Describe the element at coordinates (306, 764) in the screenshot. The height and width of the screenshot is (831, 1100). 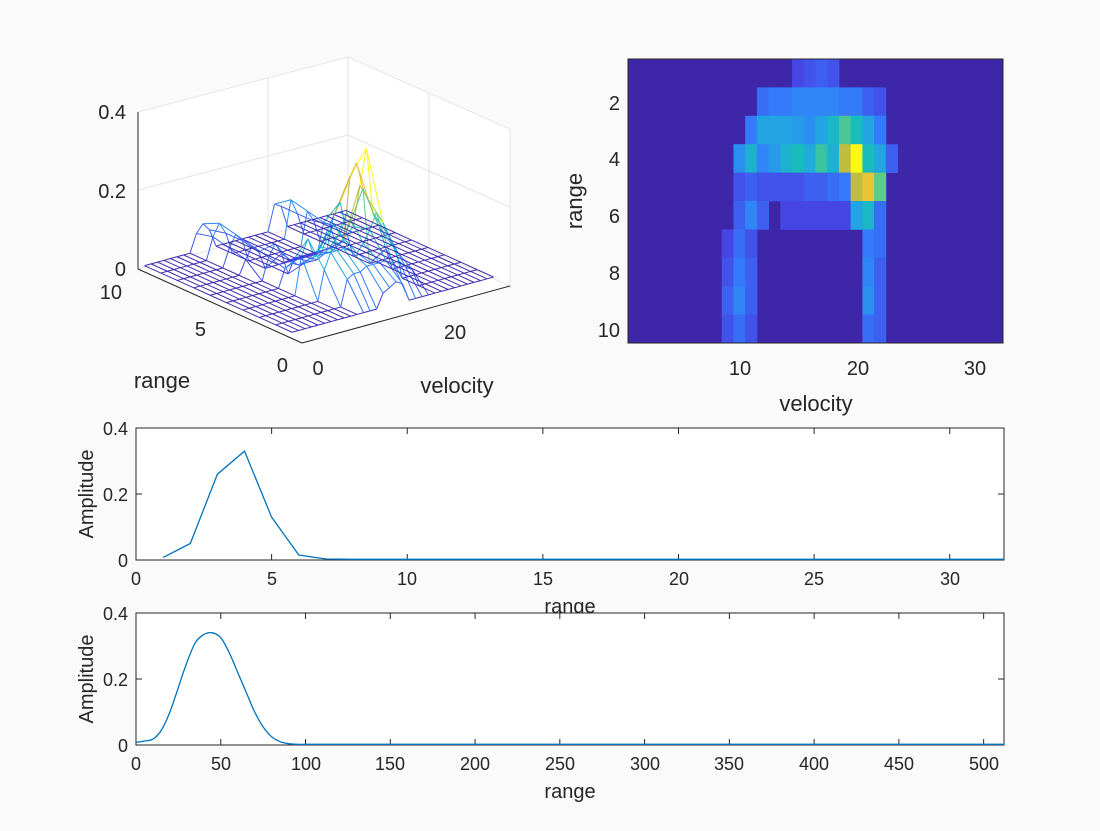
I see `x-tick-label: 100` at that location.